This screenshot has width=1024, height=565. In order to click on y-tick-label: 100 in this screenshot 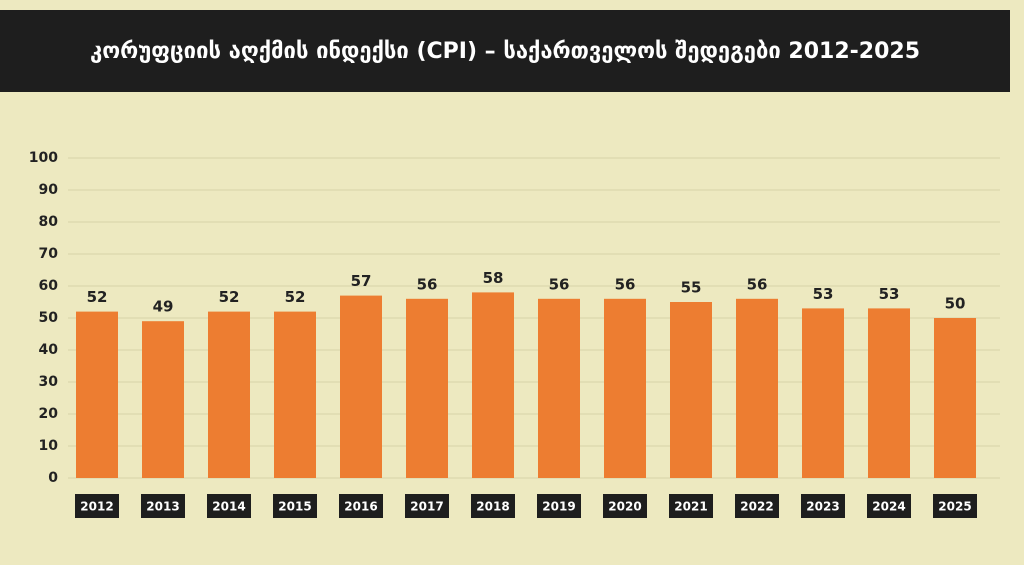, I will do `click(43, 158)`.